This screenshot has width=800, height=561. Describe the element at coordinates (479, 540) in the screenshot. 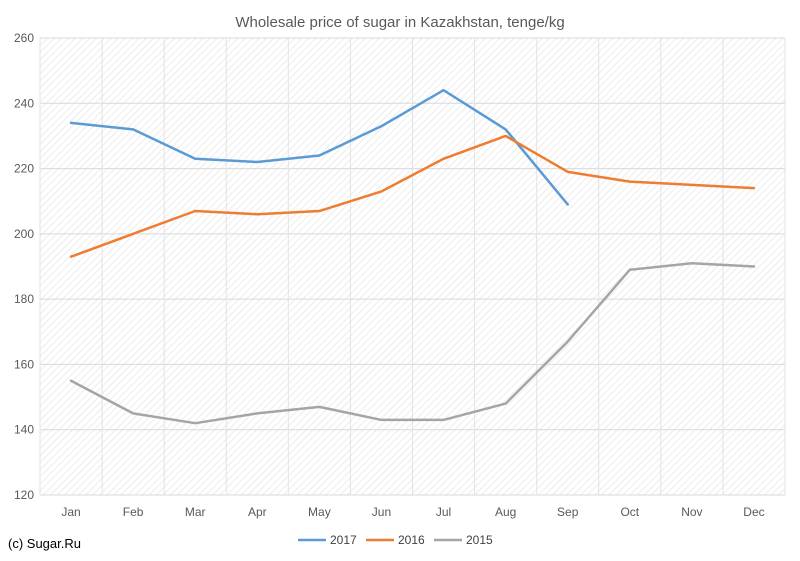

I see `legend-label: 2015` at that location.